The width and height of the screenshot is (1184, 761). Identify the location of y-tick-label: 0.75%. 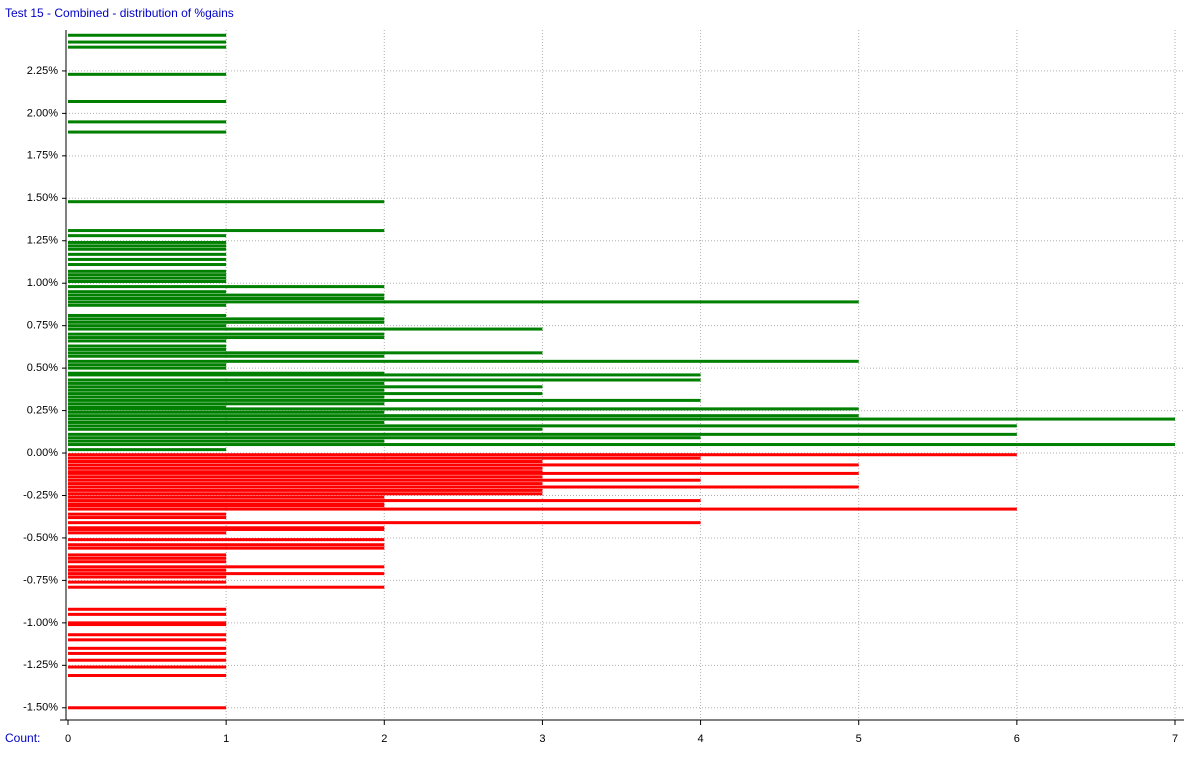
(42, 326).